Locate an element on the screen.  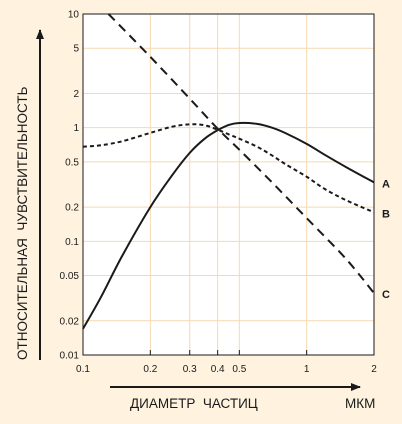
x-tick-label: 0.5 is located at coordinates (239, 369).